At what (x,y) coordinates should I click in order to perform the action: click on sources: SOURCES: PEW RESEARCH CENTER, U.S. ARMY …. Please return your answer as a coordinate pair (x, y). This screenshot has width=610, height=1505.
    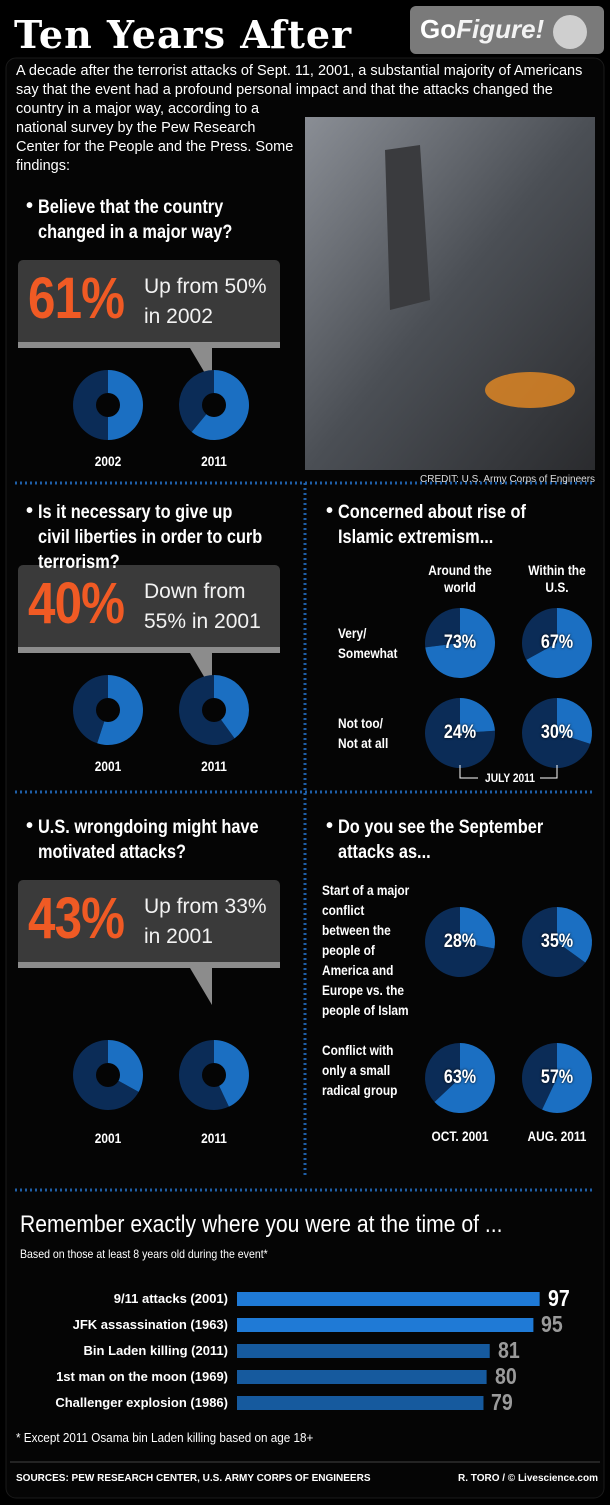
    Looking at the image, I should click on (193, 1478).